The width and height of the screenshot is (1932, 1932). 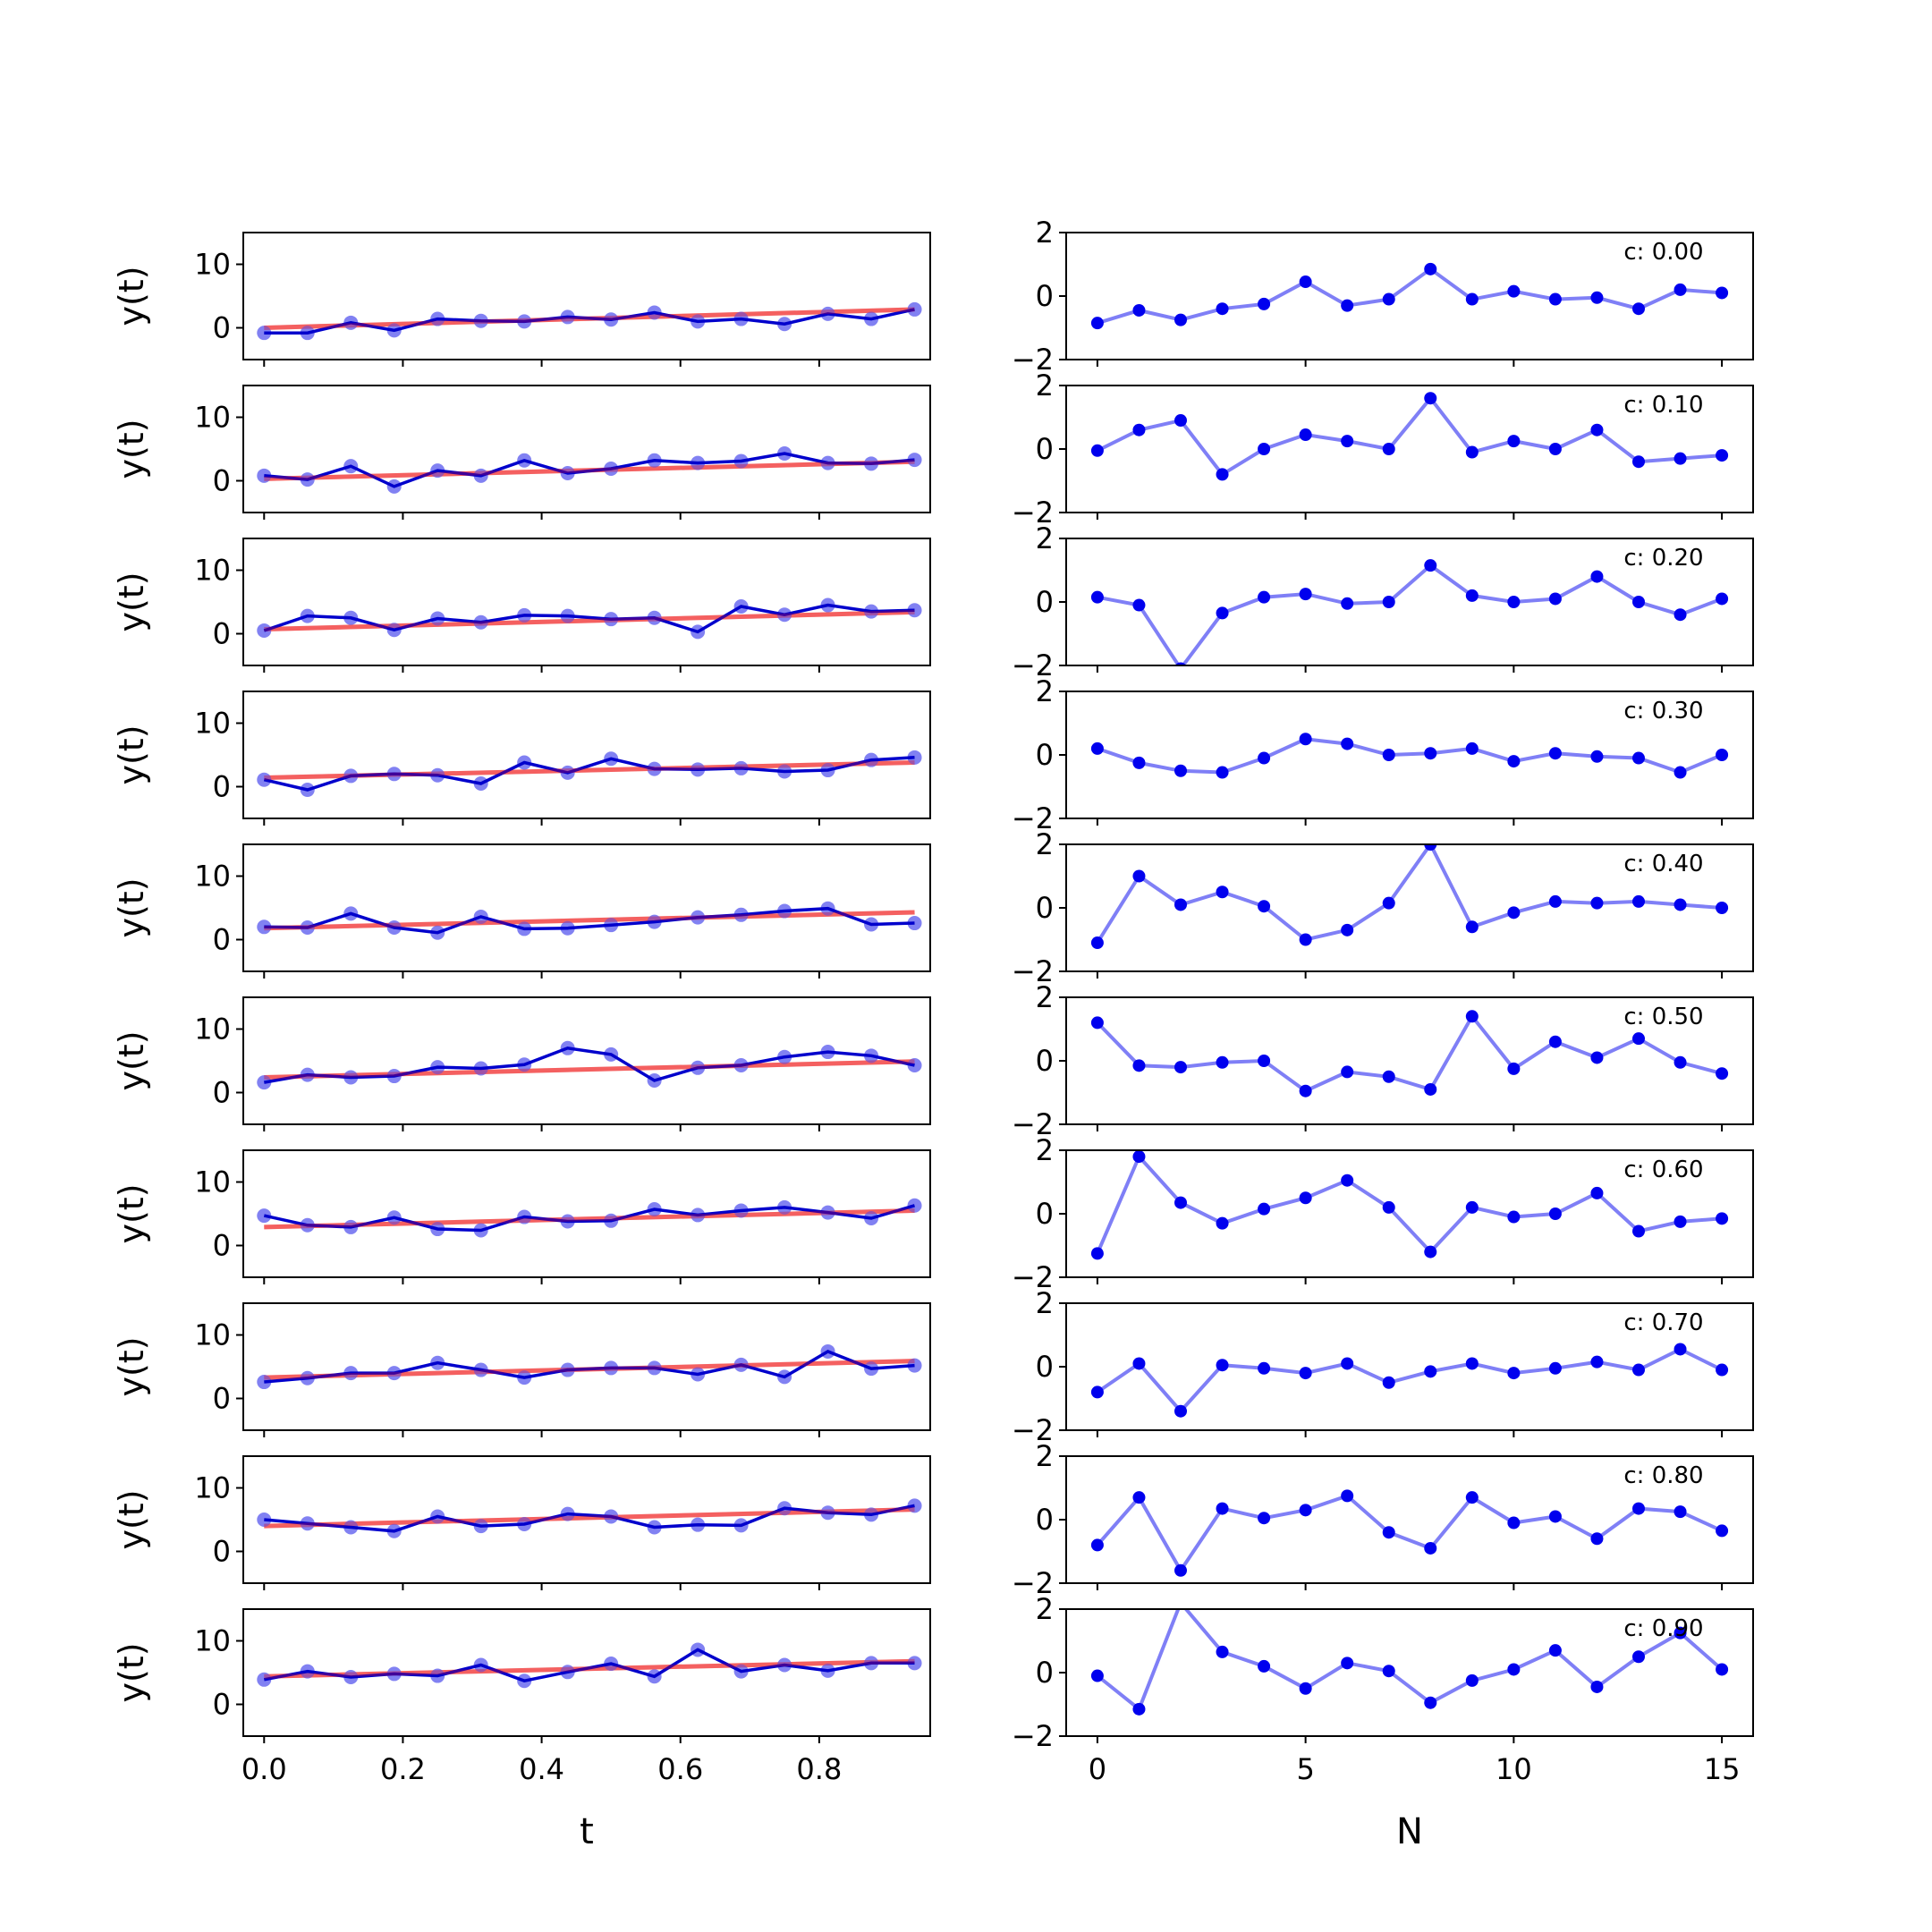 What do you see at coordinates (1663, 558) in the screenshot?
I see `annotation-label: c: 0.20` at bounding box center [1663, 558].